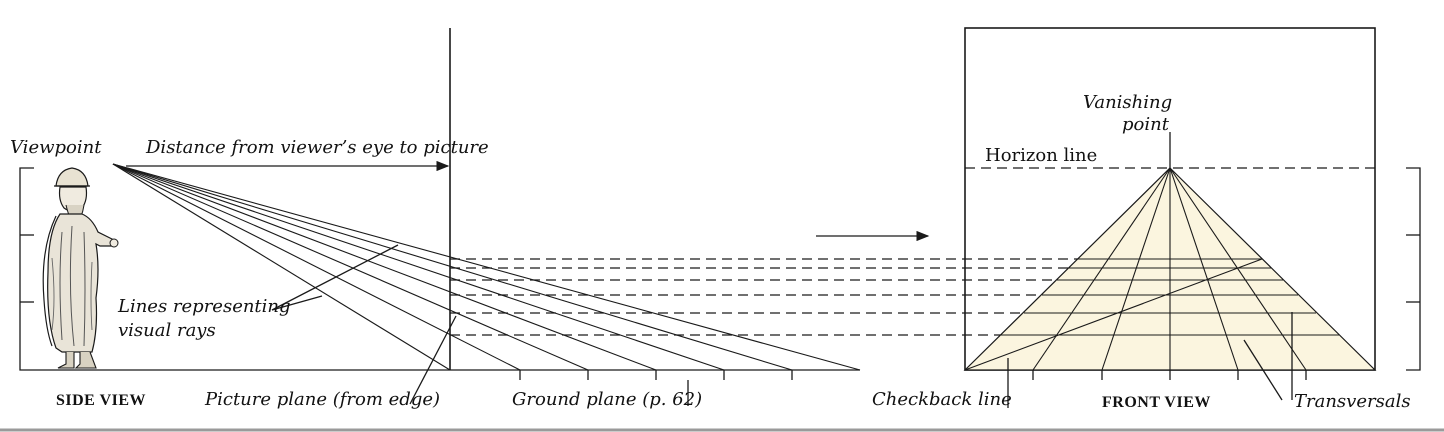  Describe the element at coordinates (1127, 102) in the screenshot. I see `vanishing-point-label-line1: Vanishing` at that location.